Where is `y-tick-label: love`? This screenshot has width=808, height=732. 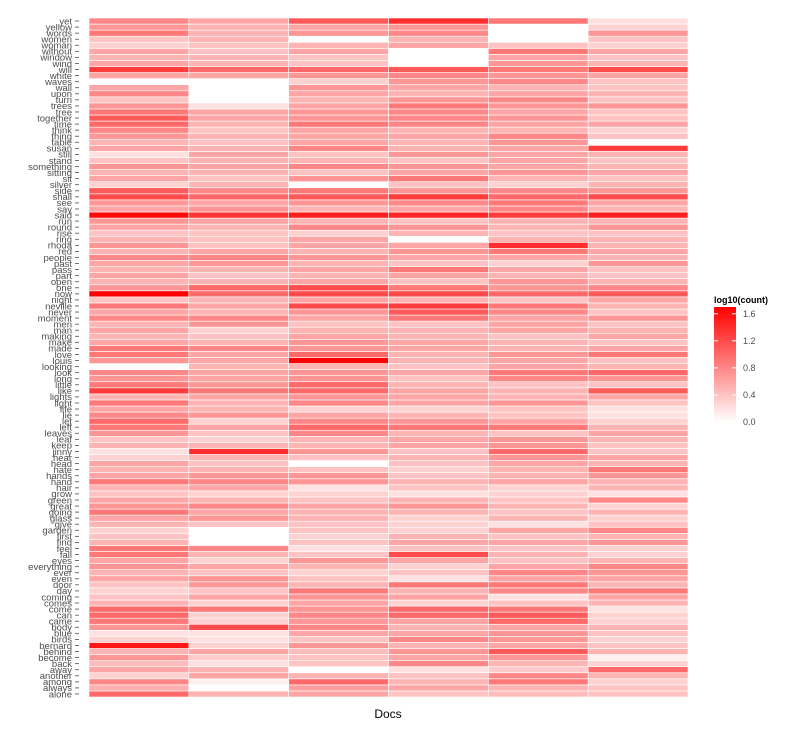
y-tick-label: love is located at coordinates (63, 355).